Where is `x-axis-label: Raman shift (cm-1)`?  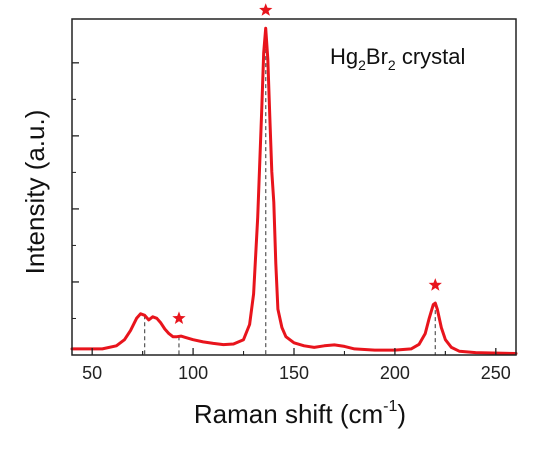
x-axis-label: Raman shift (cm-1) is located at coordinates (300, 413).